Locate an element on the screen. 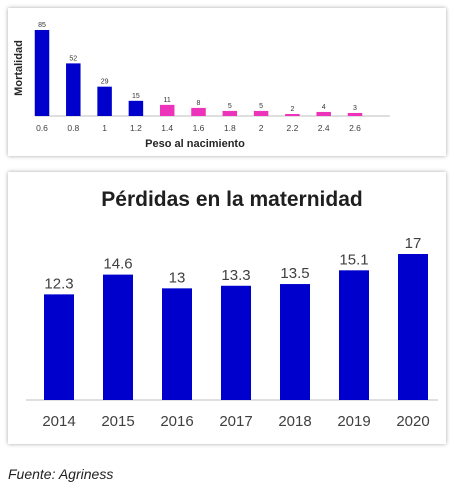 This screenshot has width=454, height=492. data-label-2014: 12.3 is located at coordinates (58, 283).